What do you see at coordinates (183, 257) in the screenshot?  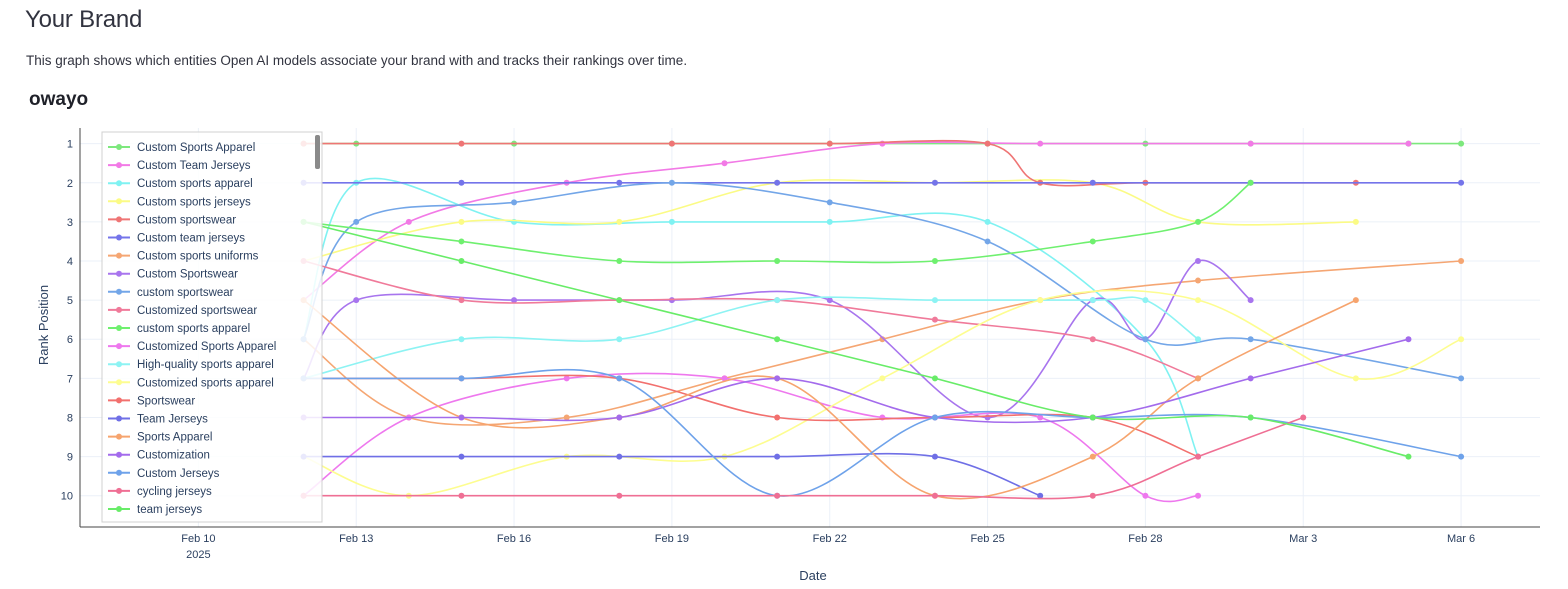 I see `legend-item: Custom sports uniforms` at bounding box center [183, 257].